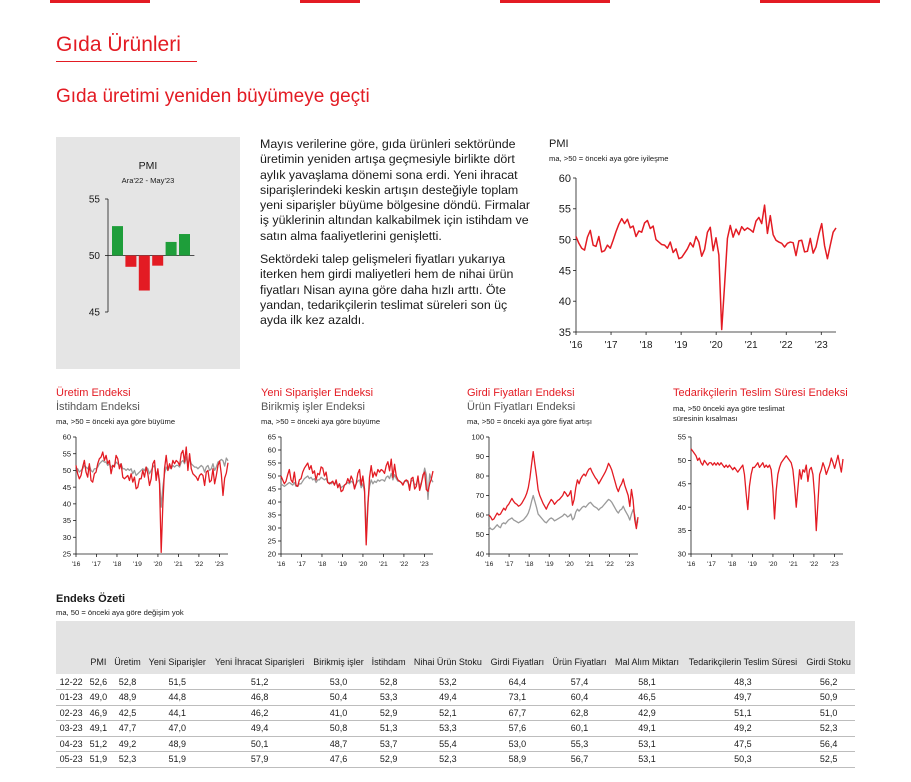 This screenshot has height=782, width=911. I want to click on table-cell: 53,7, so click(388, 744).